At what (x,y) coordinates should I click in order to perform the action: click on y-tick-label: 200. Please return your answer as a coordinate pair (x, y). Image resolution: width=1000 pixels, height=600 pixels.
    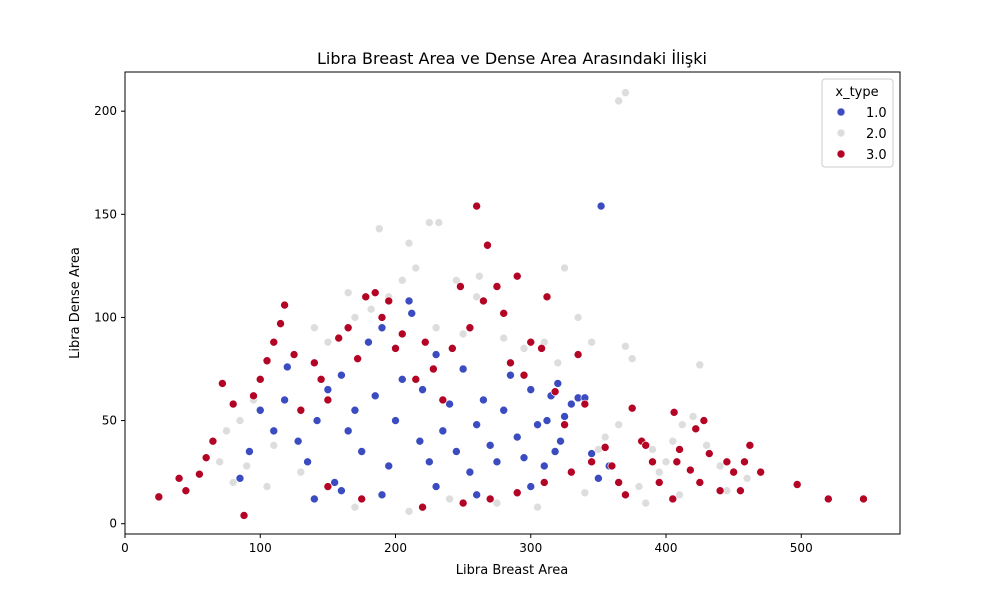
    Looking at the image, I should click on (105, 111).